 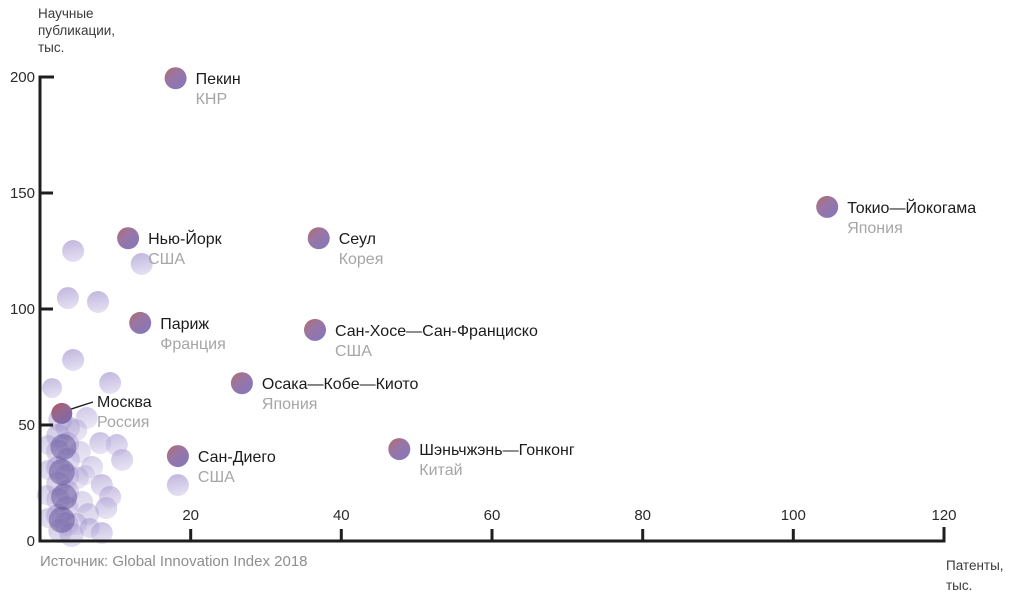 What do you see at coordinates (943, 515) in the screenshot?
I see `x-tick-label: 120` at bounding box center [943, 515].